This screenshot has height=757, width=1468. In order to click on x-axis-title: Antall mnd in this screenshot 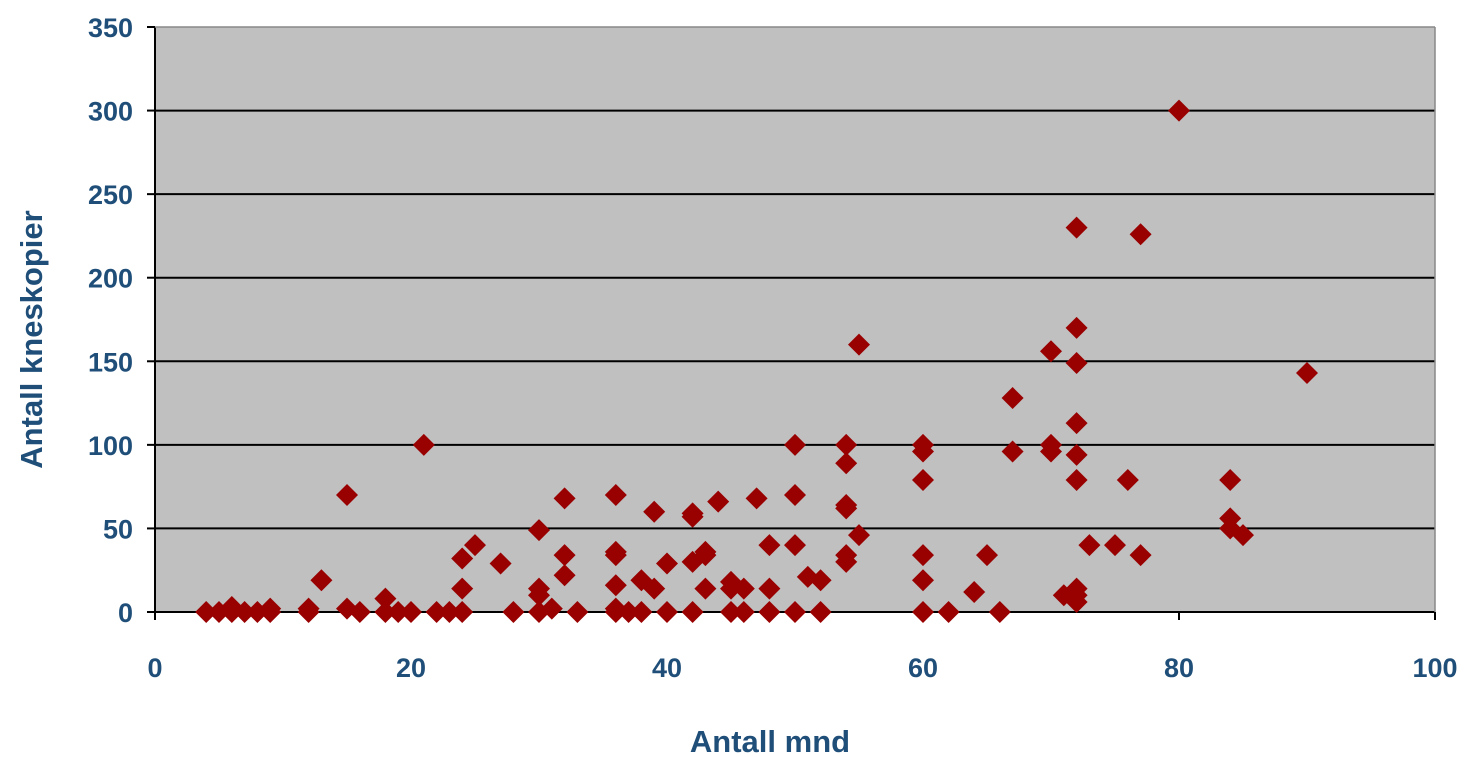, I will do `click(770, 740)`.